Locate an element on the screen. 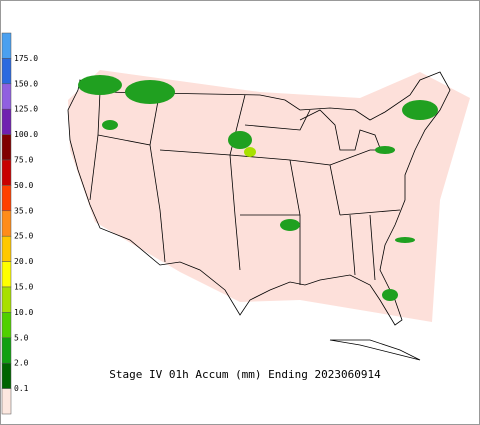 The height and width of the screenshot is (425, 480). legend-label: 100.0 is located at coordinates (26, 134).